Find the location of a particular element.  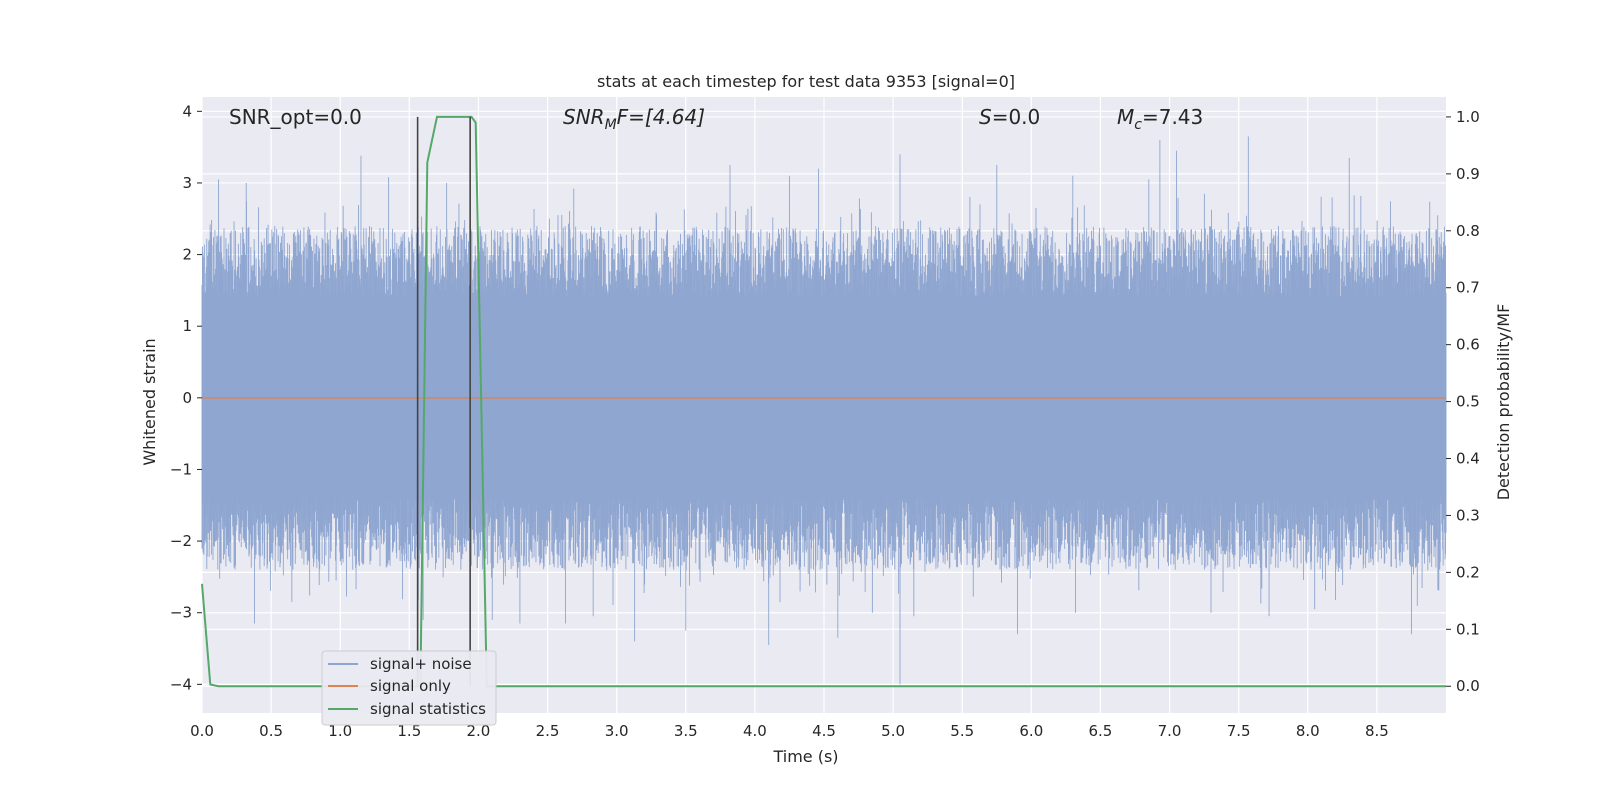

y-right-tick-label: 0.8 is located at coordinates (1468, 231).